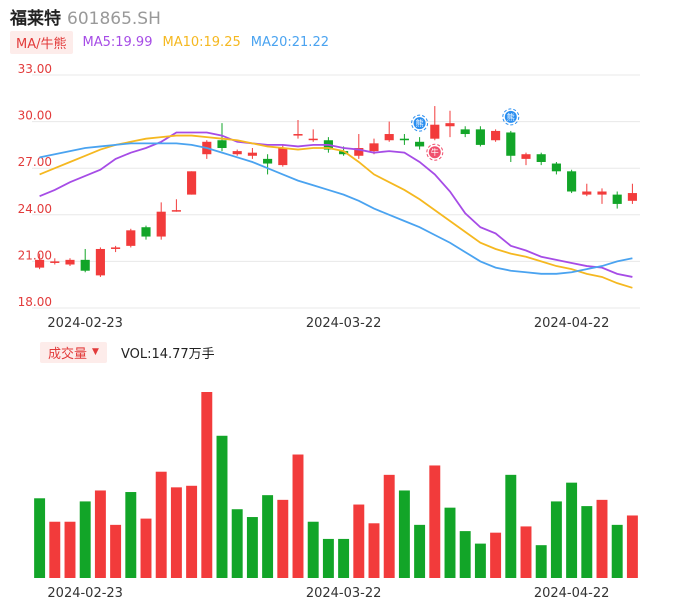 The width and height of the screenshot is (686, 606). I want to click on bear-marker, so click(419, 123).